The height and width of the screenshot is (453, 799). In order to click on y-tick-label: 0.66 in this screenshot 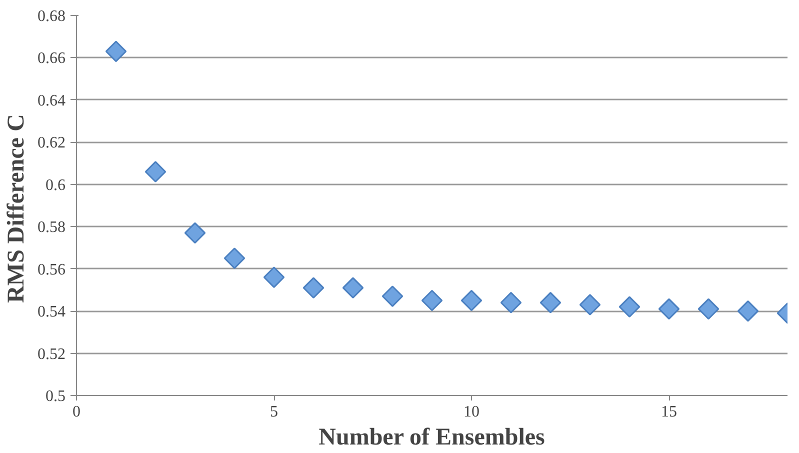, I will do `click(52, 59)`.